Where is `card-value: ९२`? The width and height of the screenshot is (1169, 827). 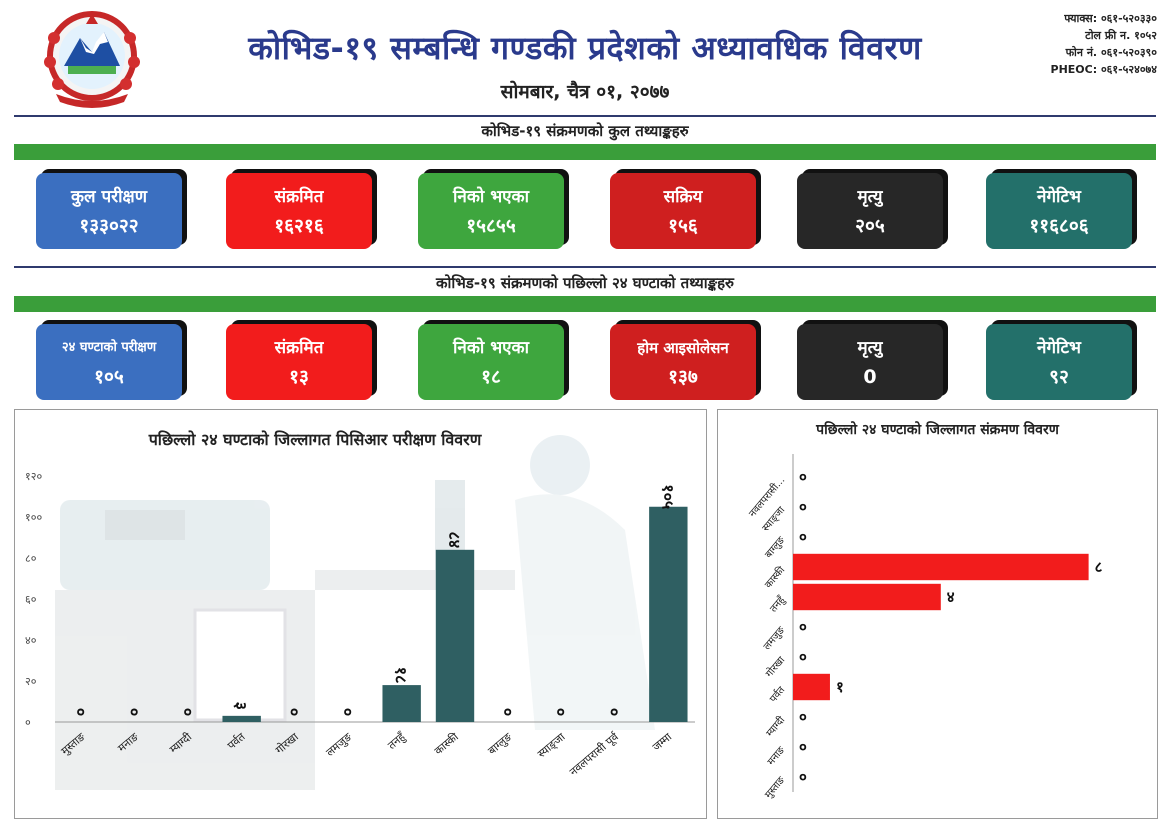 card-value: ९२ is located at coordinates (1059, 377).